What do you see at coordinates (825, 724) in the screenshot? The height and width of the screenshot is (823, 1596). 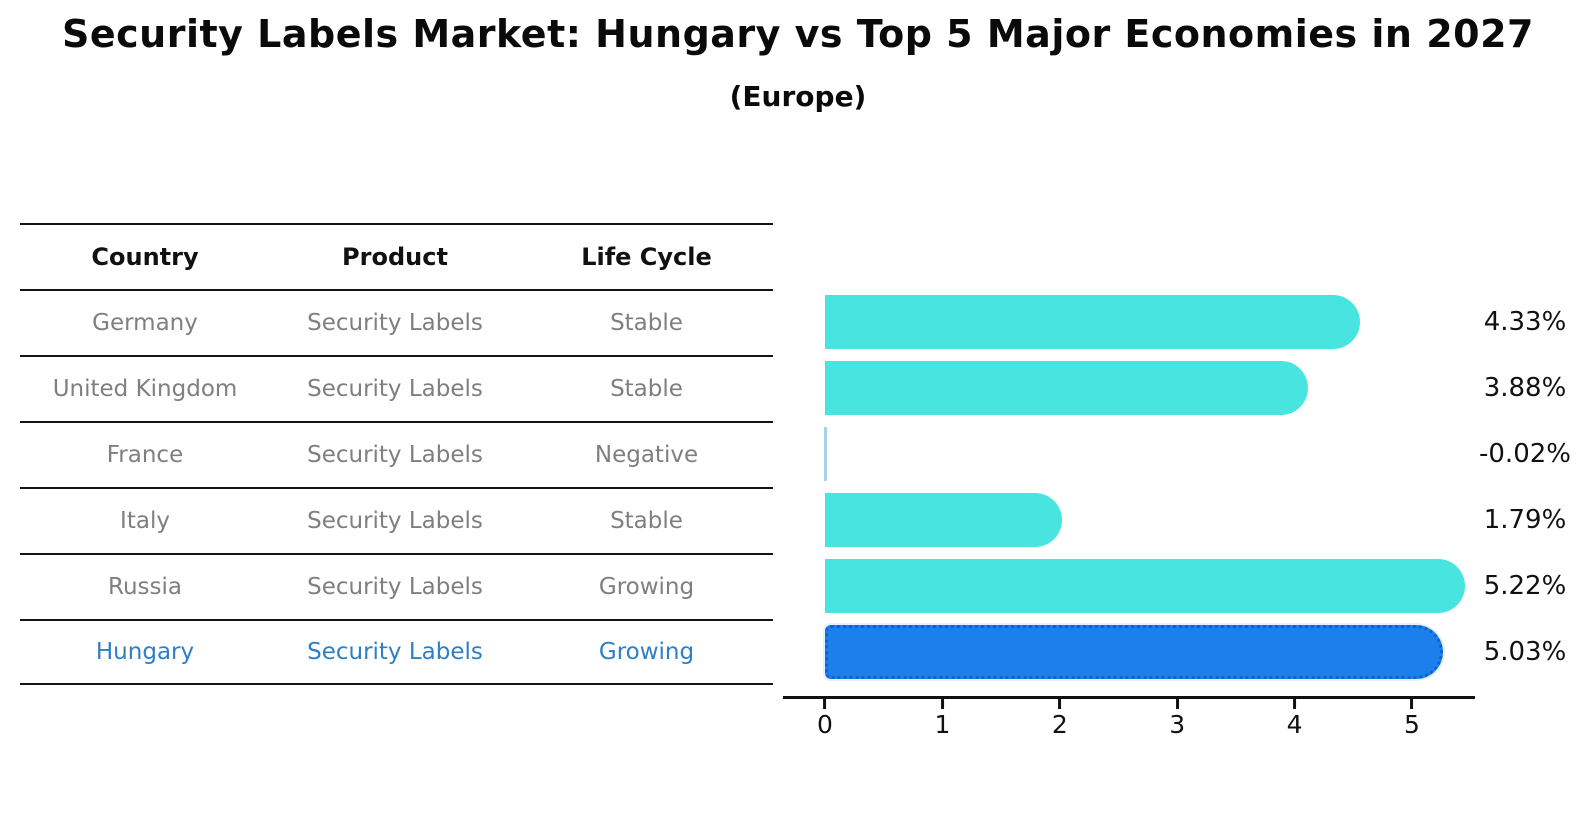 I see `tick-label: 0` at bounding box center [825, 724].